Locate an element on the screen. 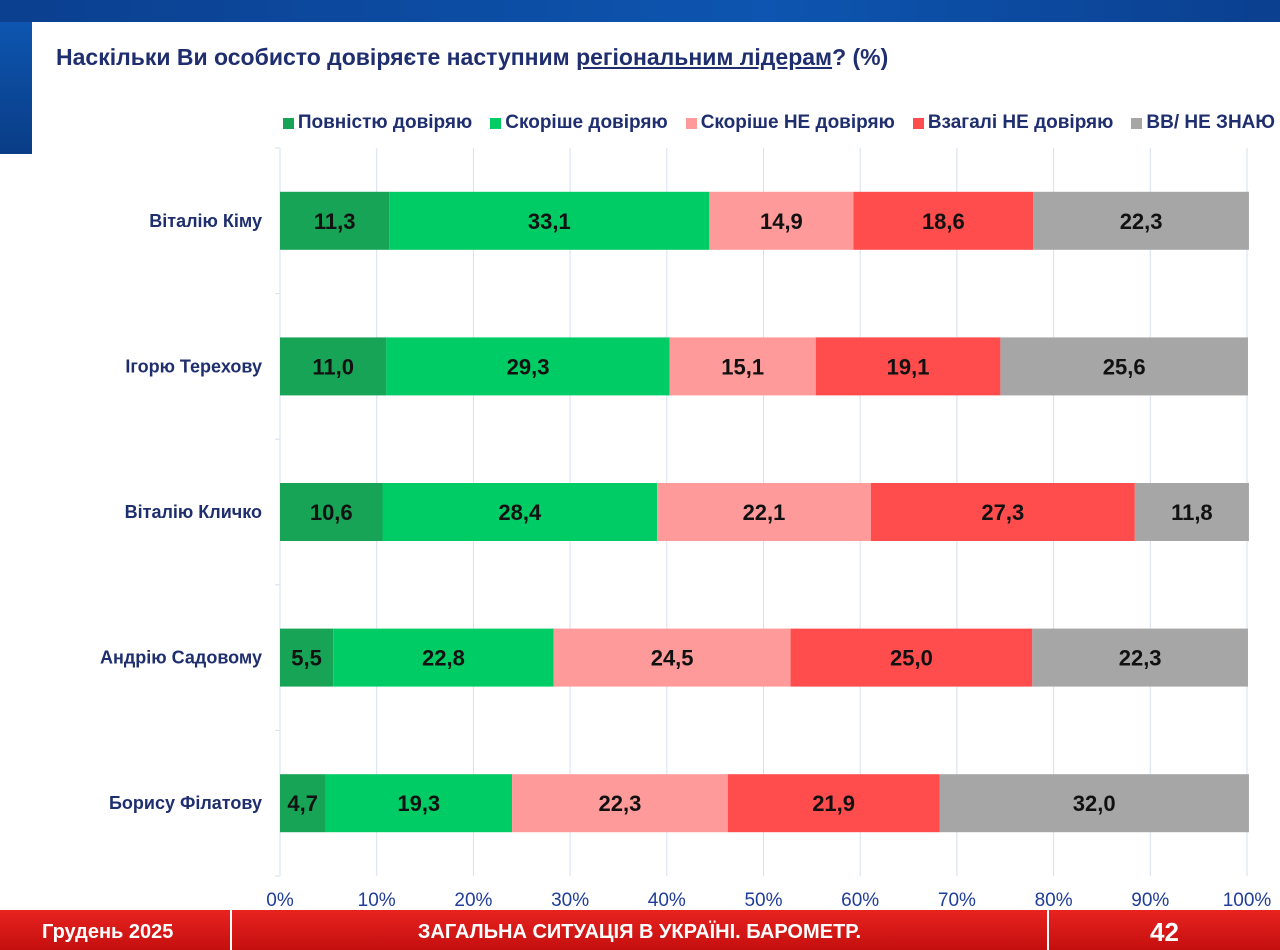  data-label: 19,3 is located at coordinates (418, 803).